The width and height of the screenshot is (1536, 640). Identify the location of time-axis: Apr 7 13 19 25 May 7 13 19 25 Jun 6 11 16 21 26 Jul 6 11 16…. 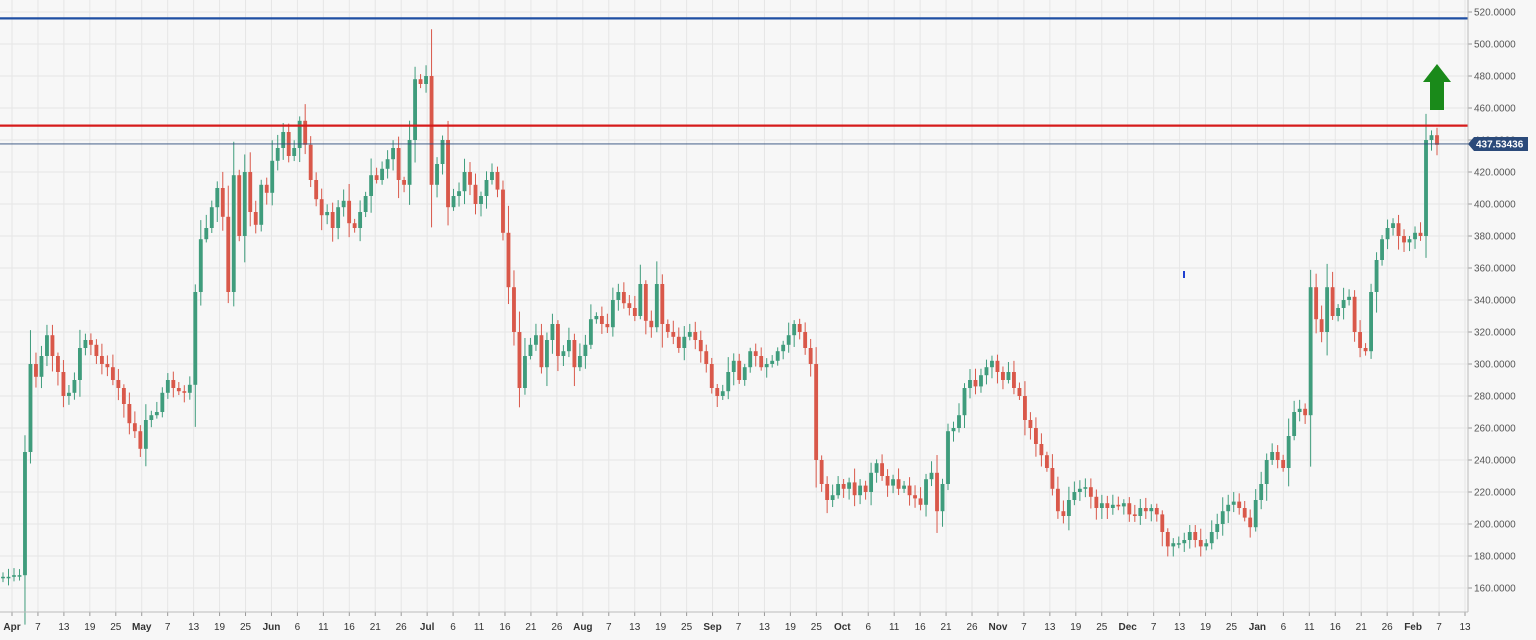
(735, 622).